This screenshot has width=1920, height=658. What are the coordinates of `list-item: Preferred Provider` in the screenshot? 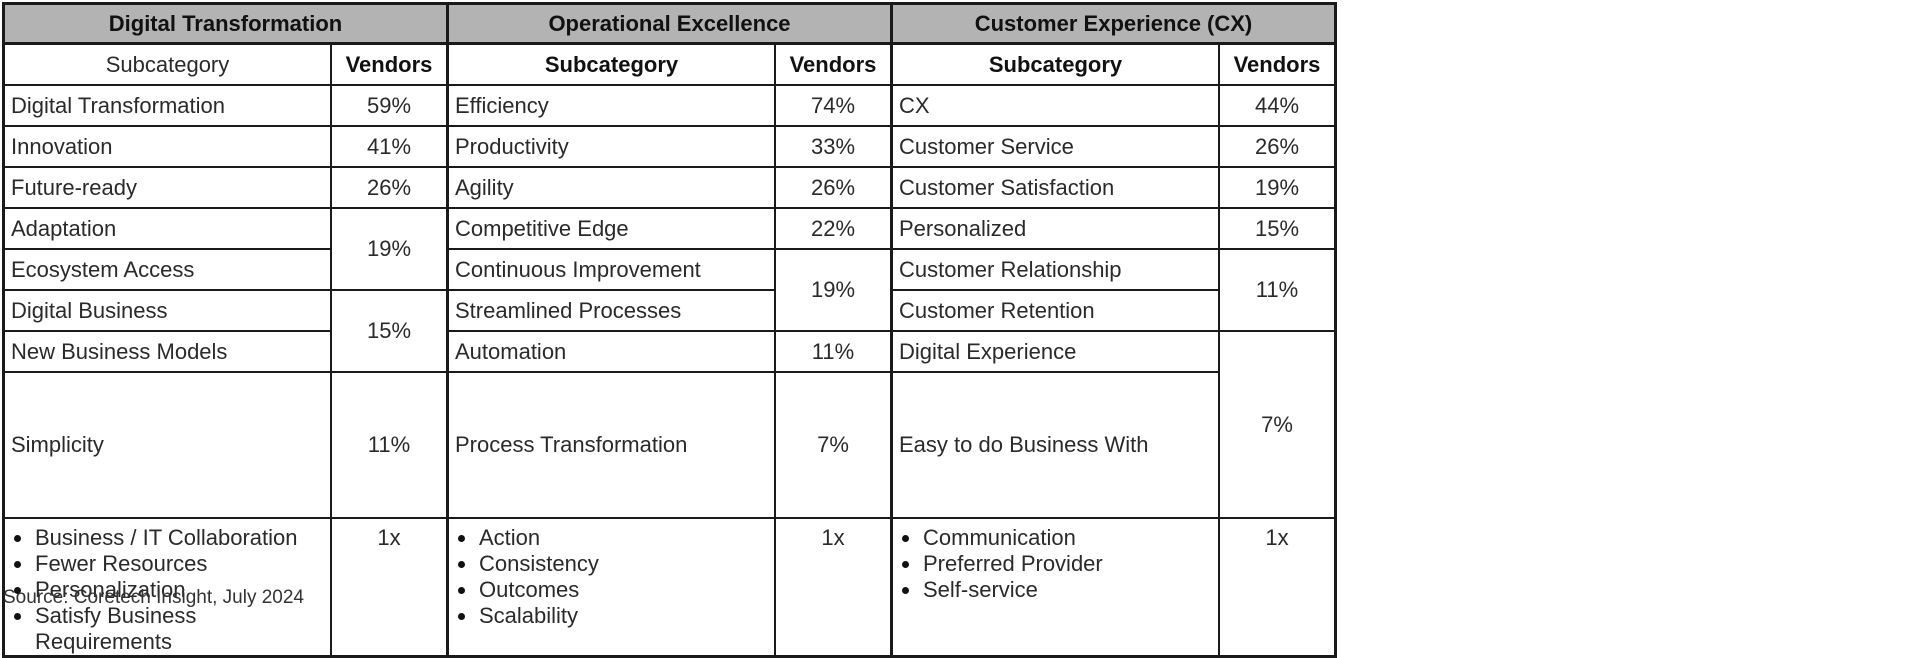 It's located at (1056, 564).